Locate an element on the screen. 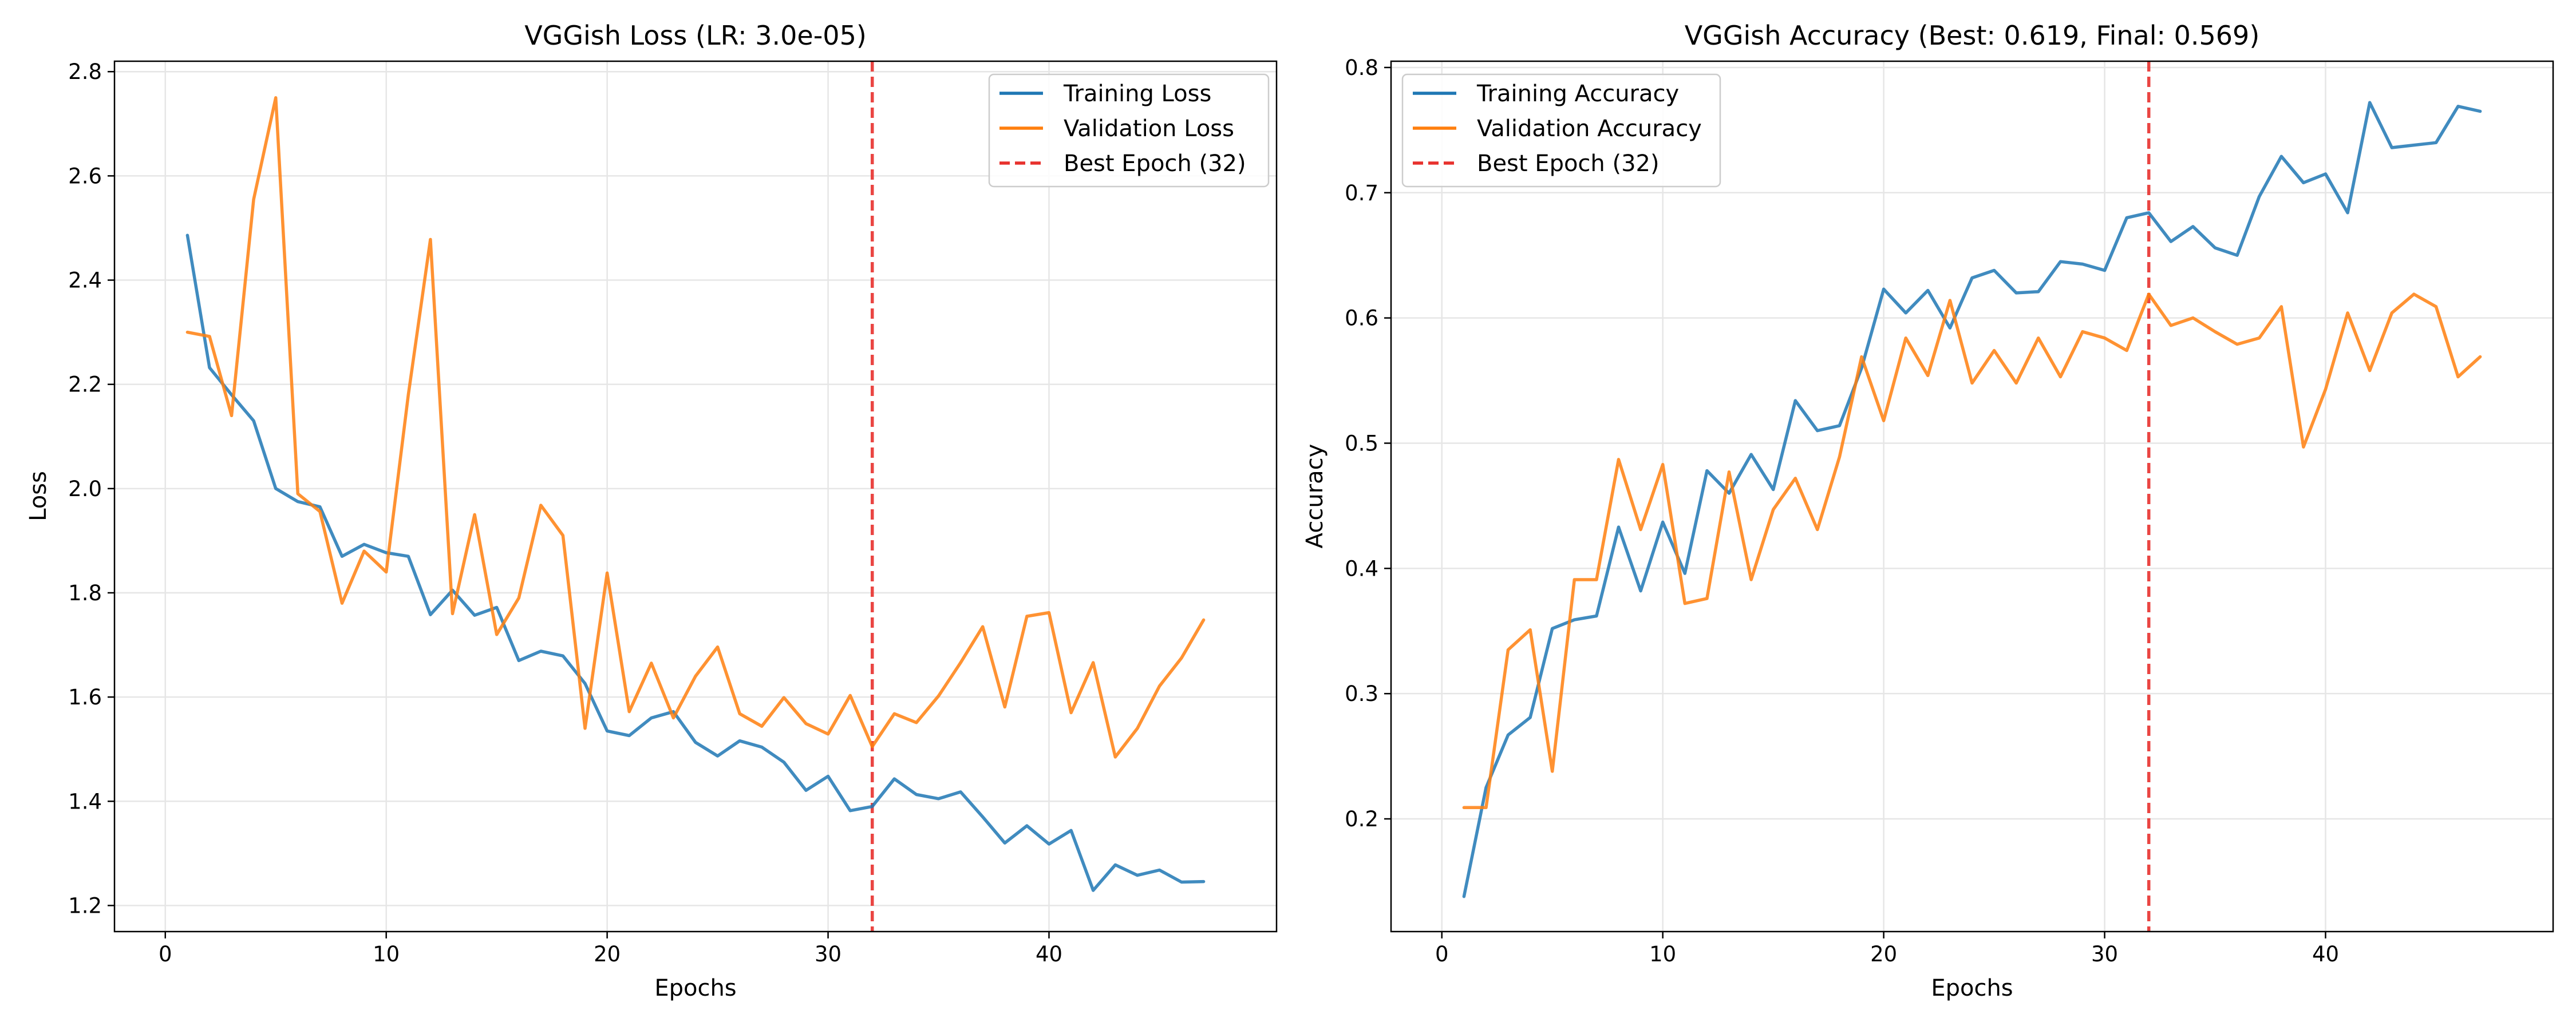 The width and height of the screenshot is (2576, 1030). loss-legend-box is located at coordinates (1129, 130).